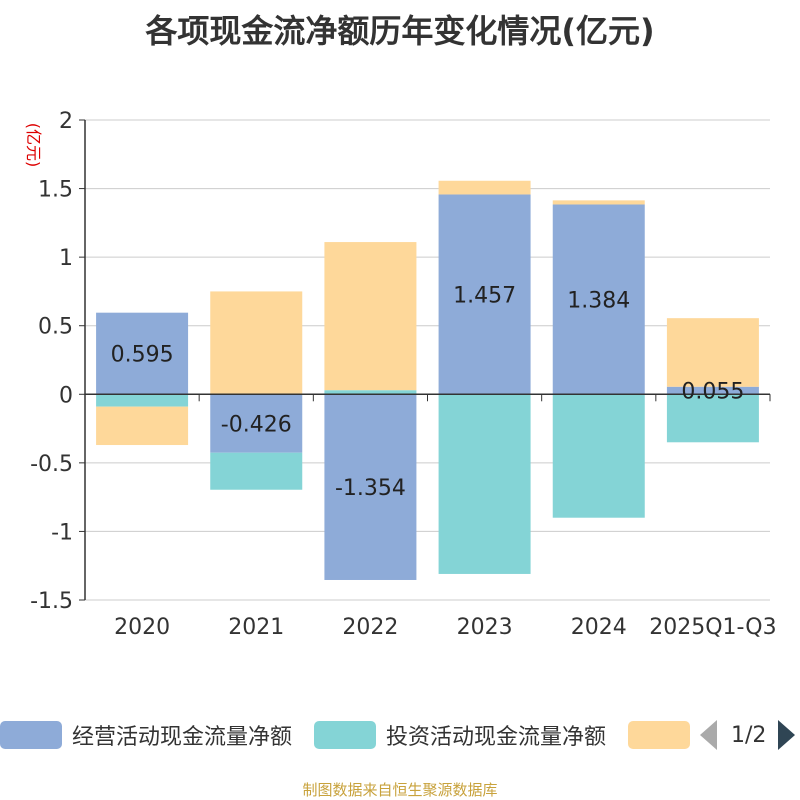 The height and width of the screenshot is (800, 800). I want to click on bar-value-label: 1.384, so click(598, 300).